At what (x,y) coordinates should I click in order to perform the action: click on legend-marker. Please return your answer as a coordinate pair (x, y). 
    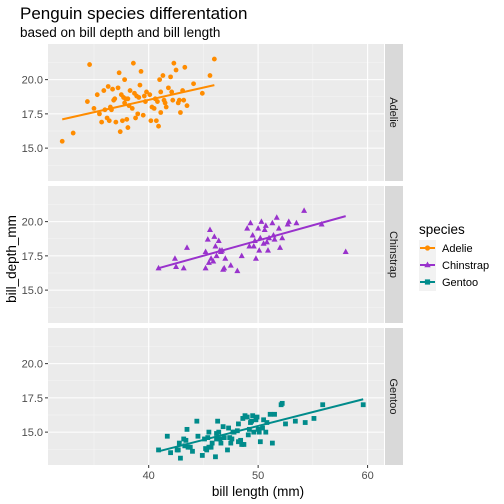
    Looking at the image, I should click on (427, 248).